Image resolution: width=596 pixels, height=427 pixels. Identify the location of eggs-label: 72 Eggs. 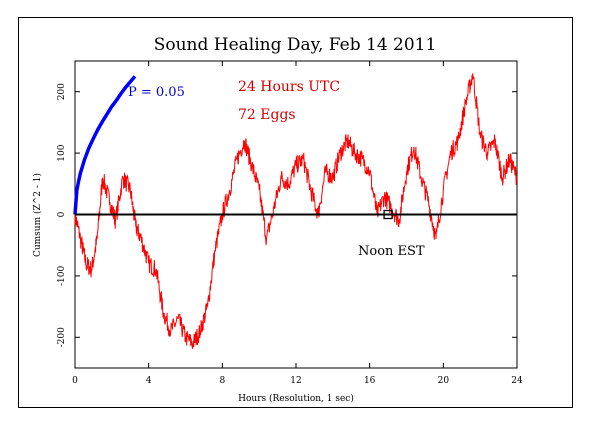
(267, 115).